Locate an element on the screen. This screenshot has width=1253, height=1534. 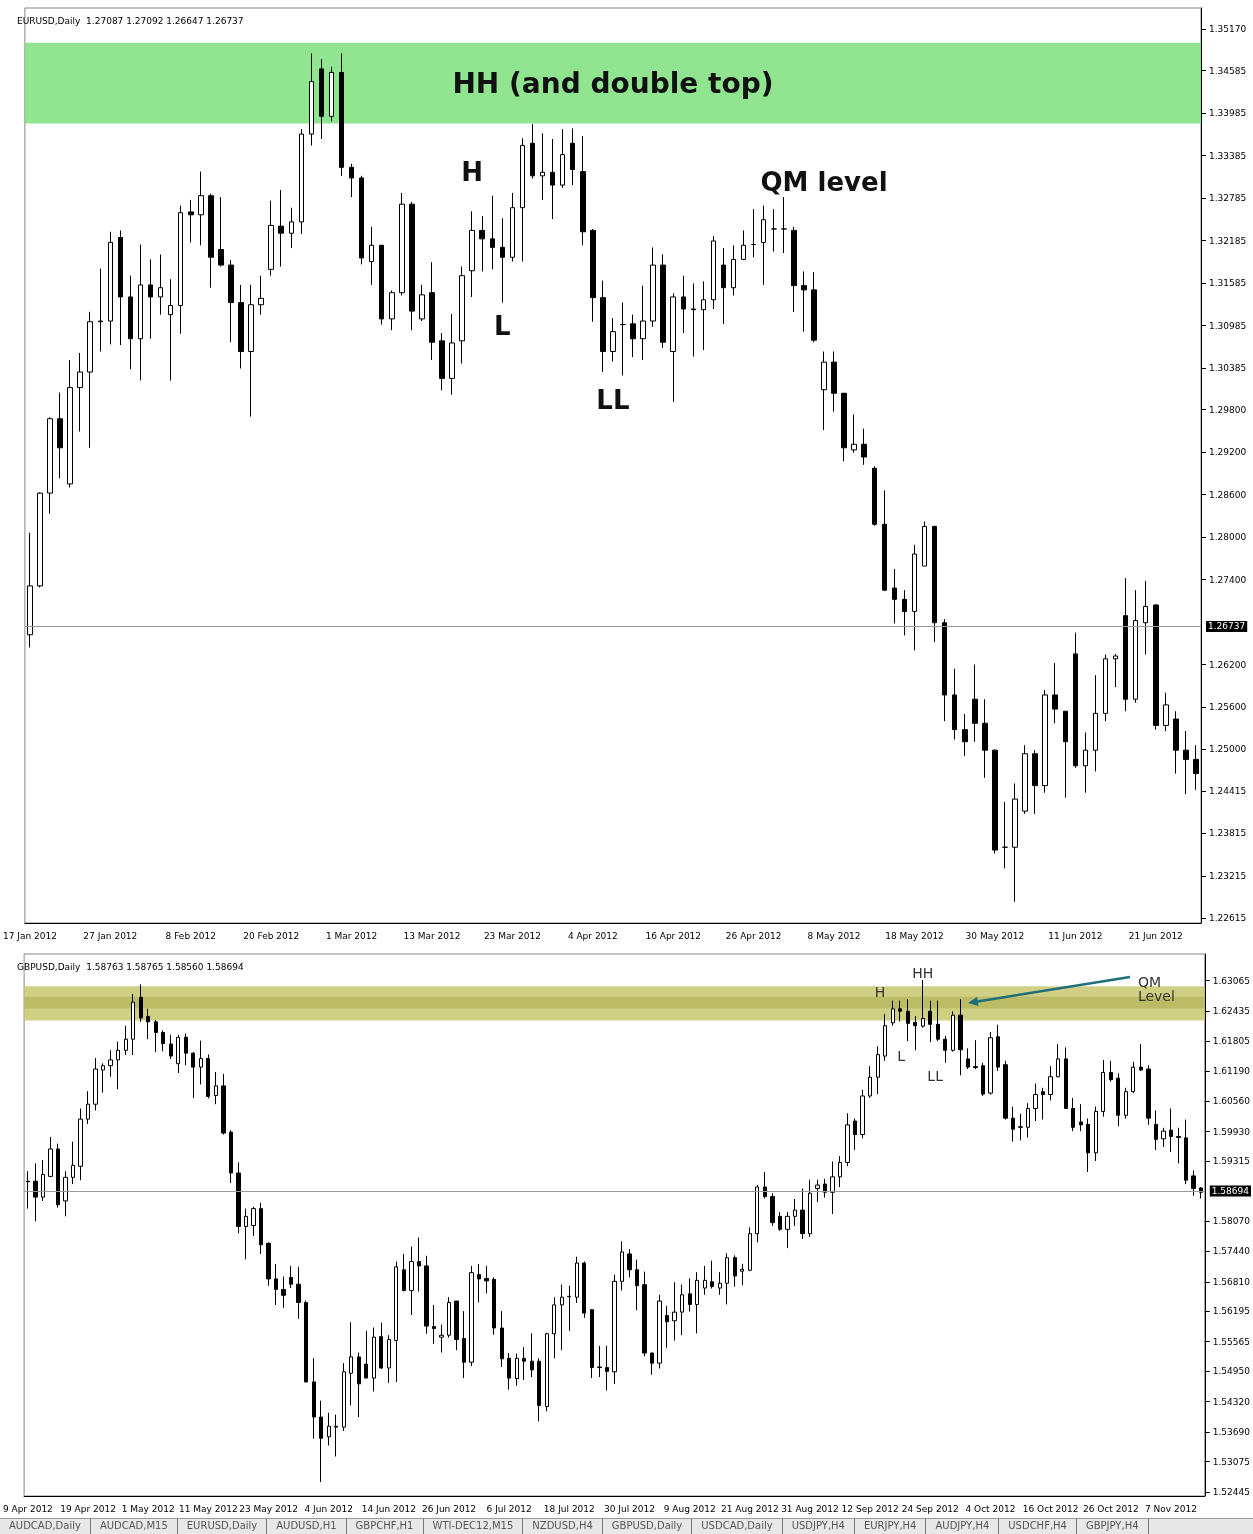
annotation: QM level is located at coordinates (824, 181).